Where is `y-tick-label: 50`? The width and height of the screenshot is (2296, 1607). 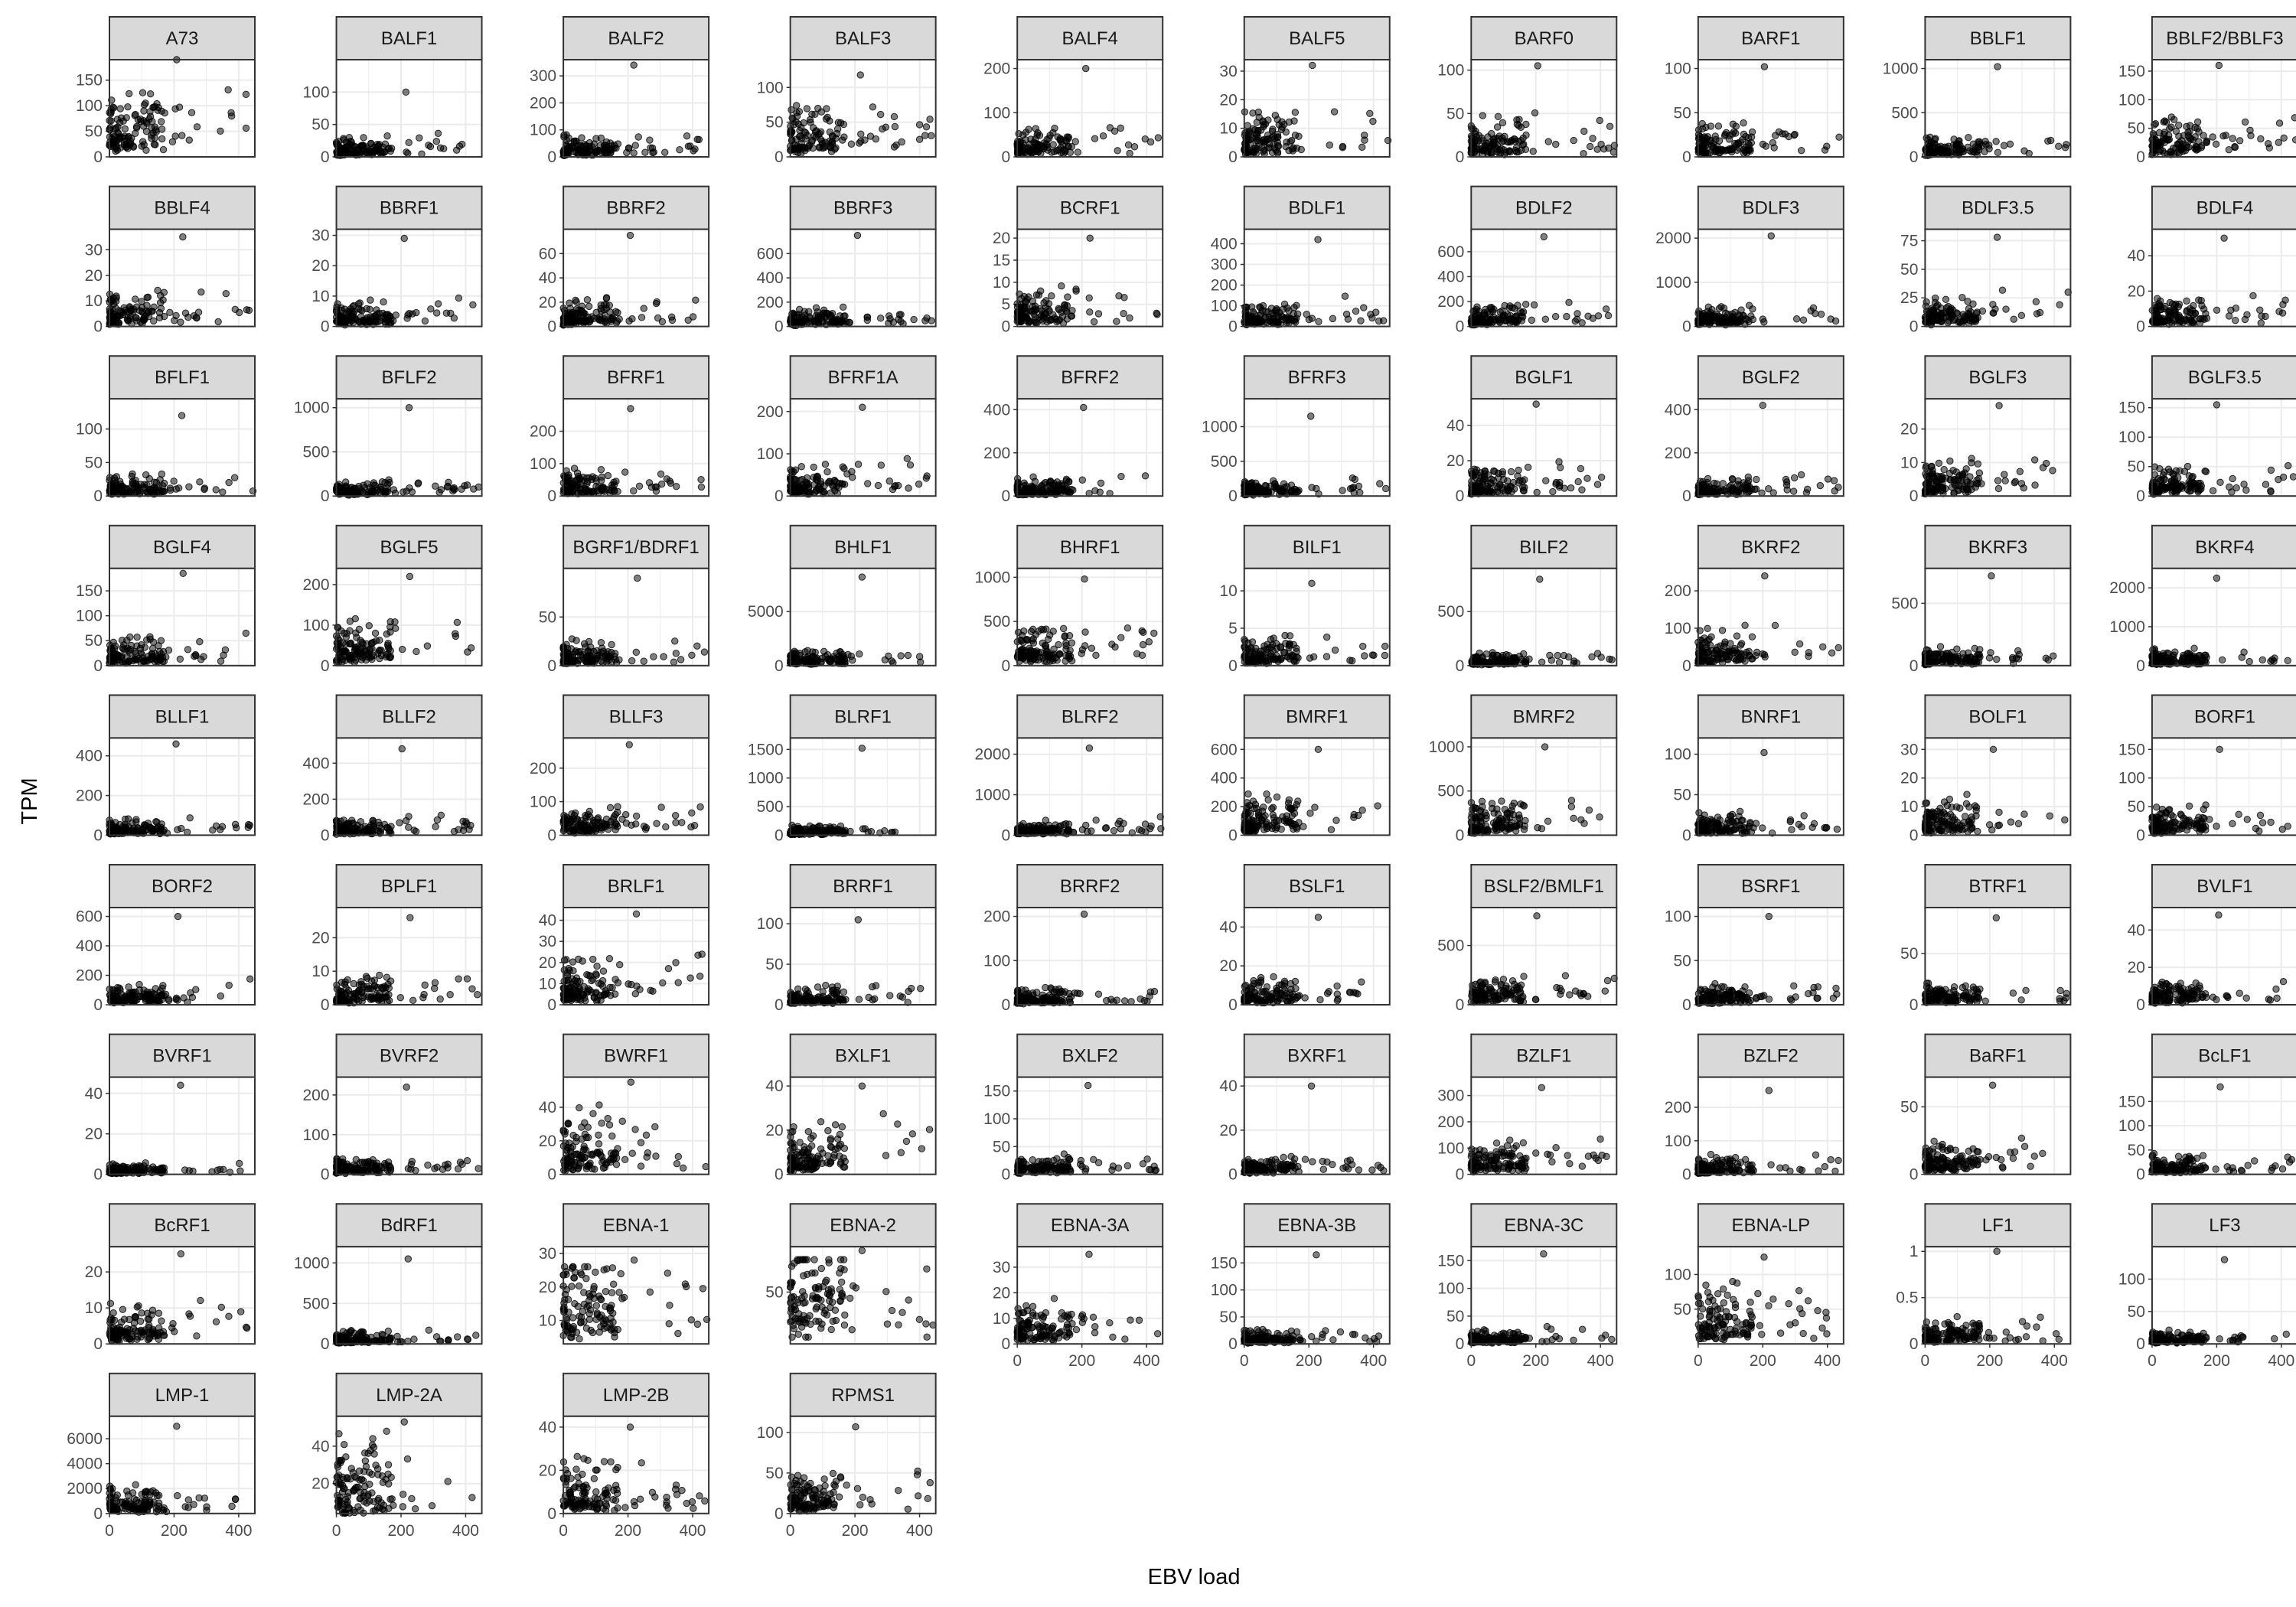 y-tick-label: 50 is located at coordinates (320, 125).